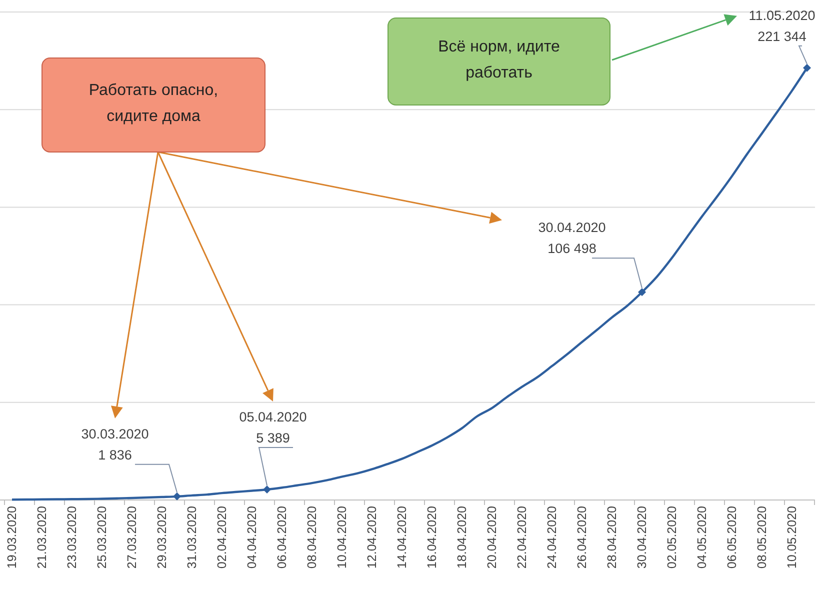 The image size is (827, 612). Describe the element at coordinates (782, 26) in the screenshot. I see `data-label: 11.05.2020 221 344` at that location.